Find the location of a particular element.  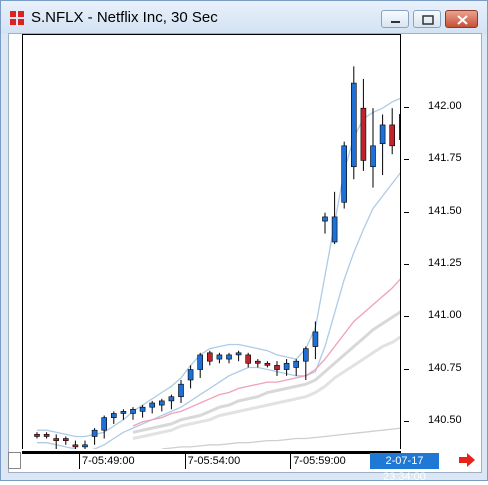

maximize-button is located at coordinates (427, 19).